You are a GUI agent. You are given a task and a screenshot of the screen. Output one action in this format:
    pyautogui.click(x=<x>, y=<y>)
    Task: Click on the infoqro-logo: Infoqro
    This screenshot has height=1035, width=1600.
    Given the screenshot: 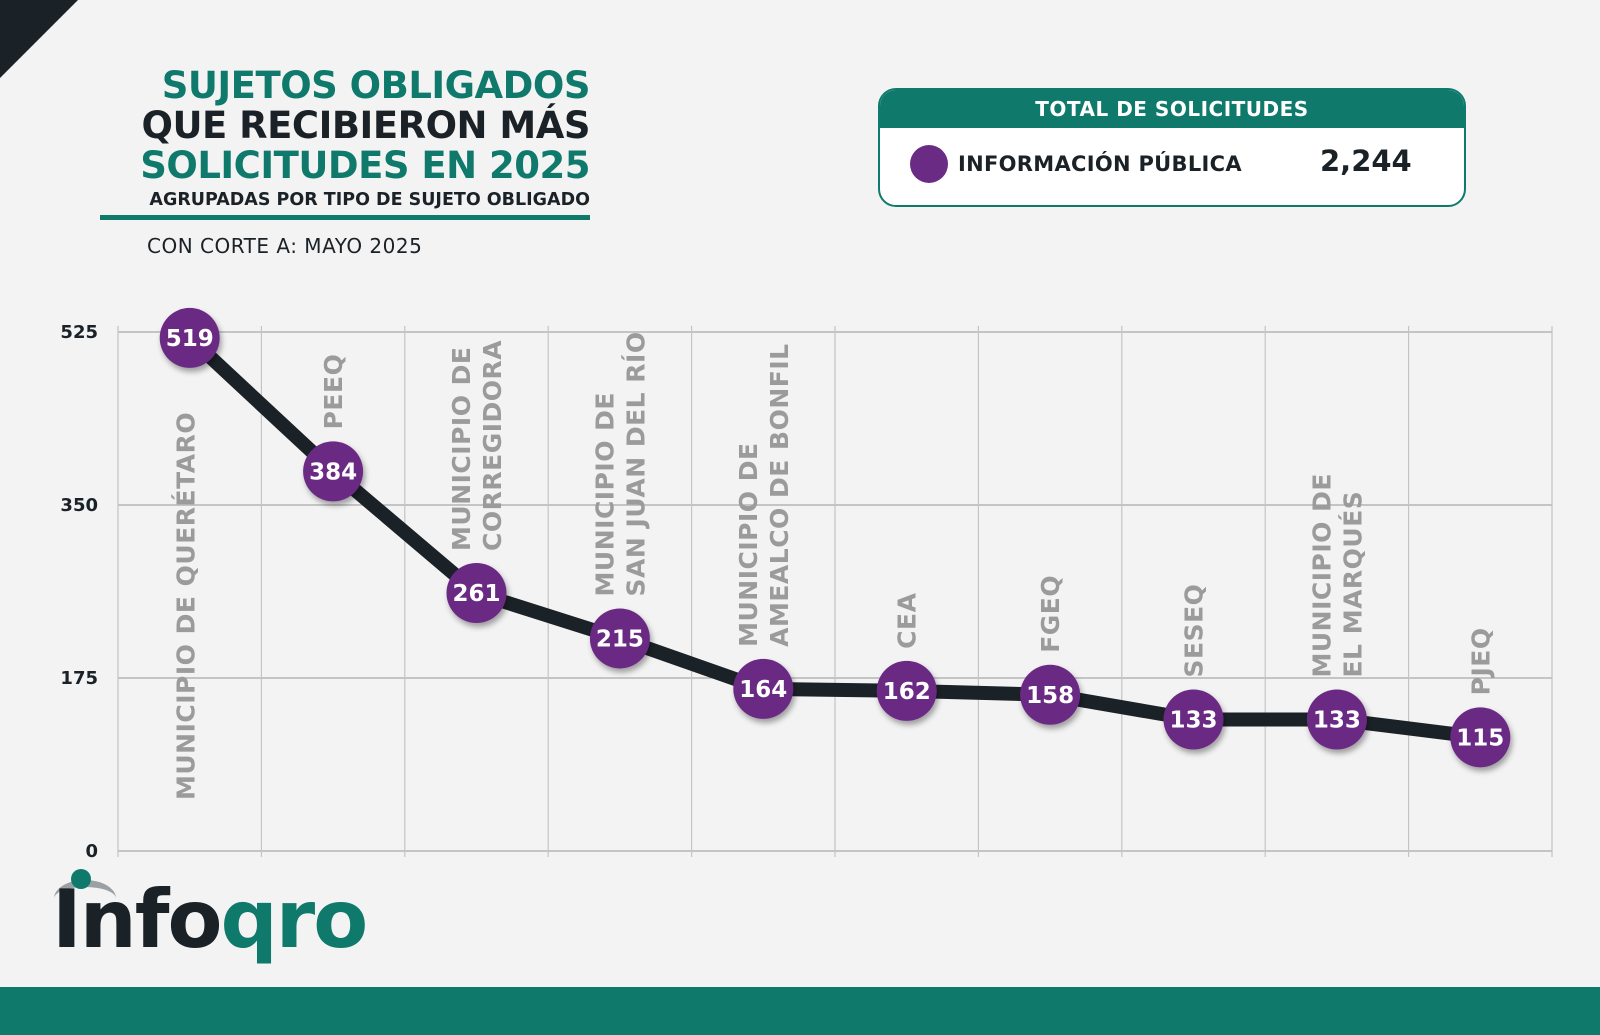 What is the action you would take?
    pyautogui.click(x=210, y=920)
    